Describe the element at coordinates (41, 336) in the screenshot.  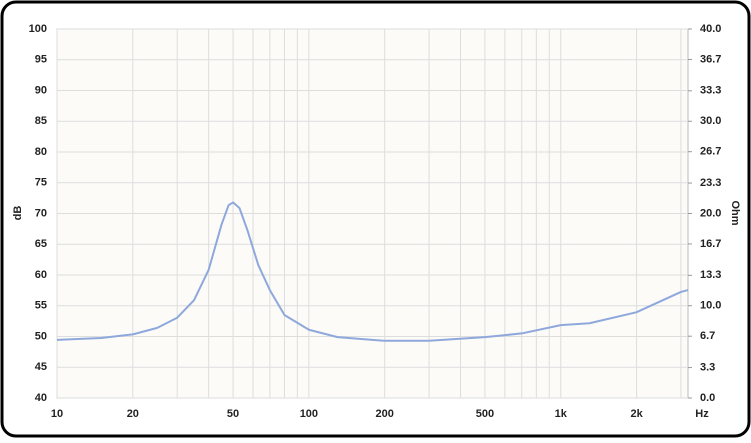
I see `y-tick-label: 50` at that location.